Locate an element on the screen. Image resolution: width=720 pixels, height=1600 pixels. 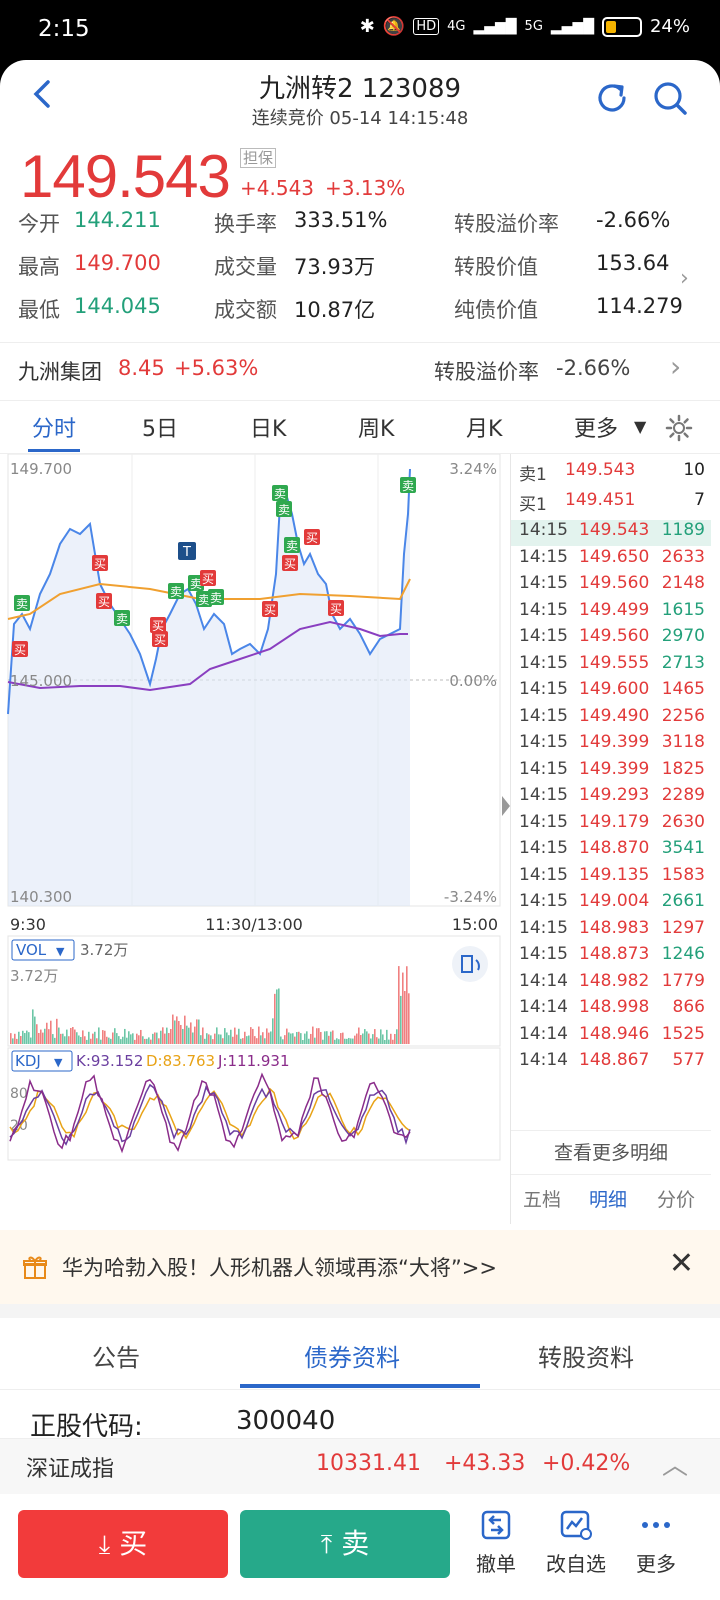
tick-row: 14:15 149.543 1189 is located at coordinates (611, 533).